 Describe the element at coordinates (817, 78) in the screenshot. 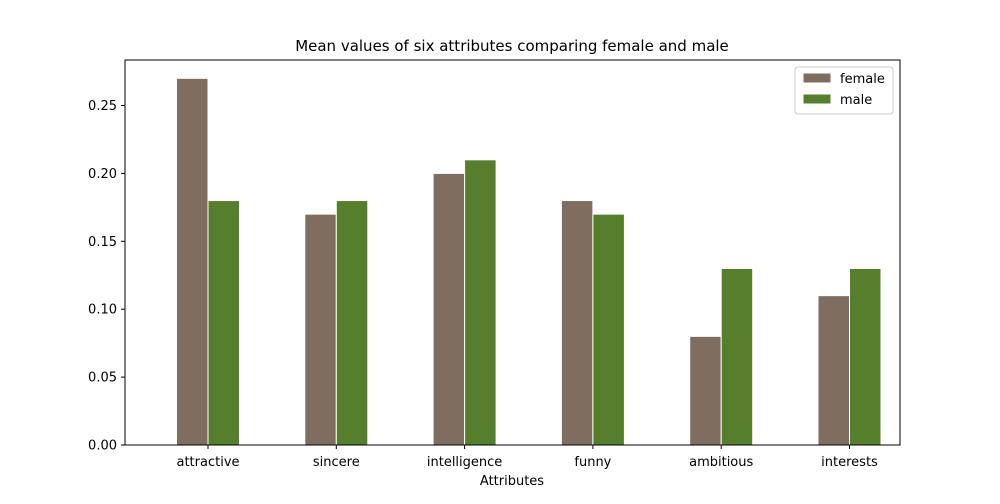

I see `legend-swatch-female` at that location.